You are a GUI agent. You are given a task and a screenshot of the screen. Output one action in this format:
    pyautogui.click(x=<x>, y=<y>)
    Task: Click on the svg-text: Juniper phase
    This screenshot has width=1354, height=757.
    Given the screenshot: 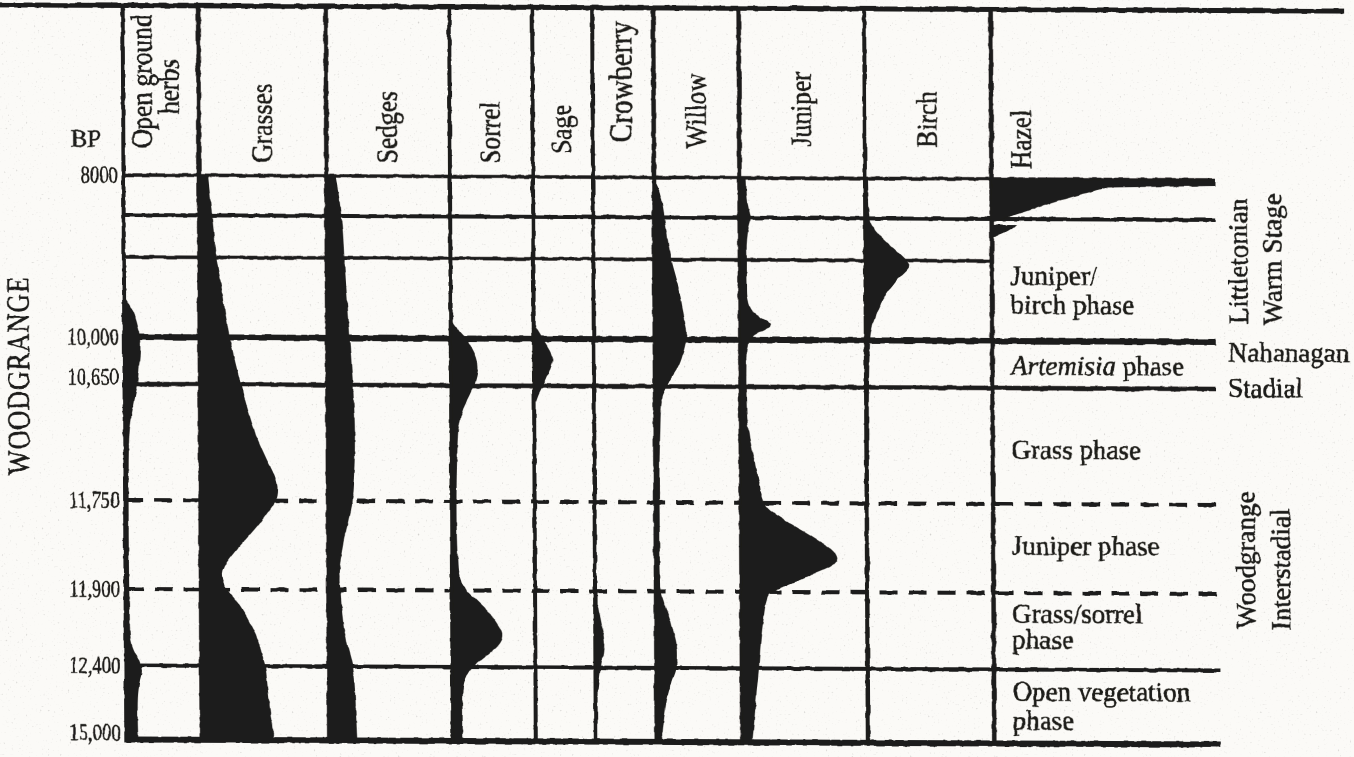 What is the action you would take?
    pyautogui.click(x=1086, y=546)
    